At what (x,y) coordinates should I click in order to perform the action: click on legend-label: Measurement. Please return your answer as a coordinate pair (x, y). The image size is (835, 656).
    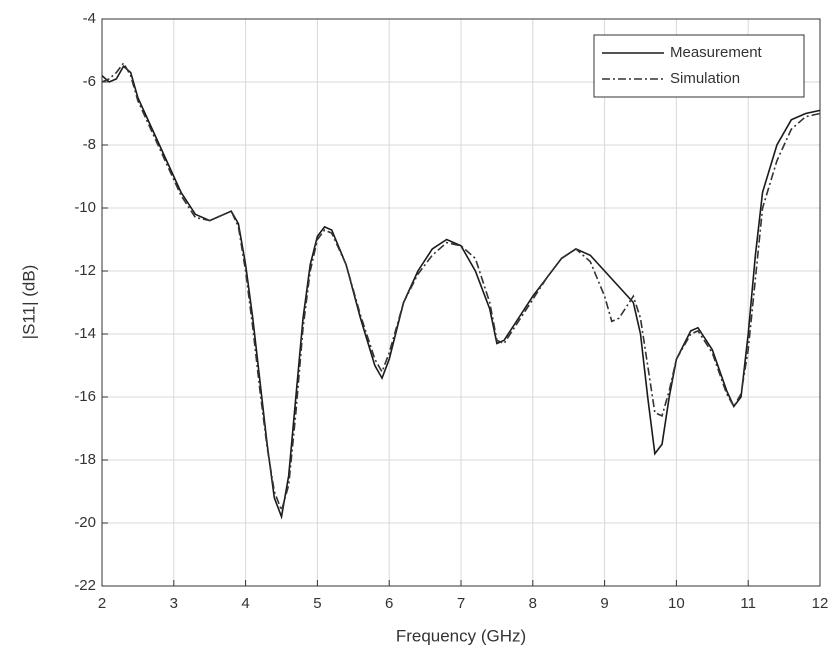
    Looking at the image, I should click on (716, 52).